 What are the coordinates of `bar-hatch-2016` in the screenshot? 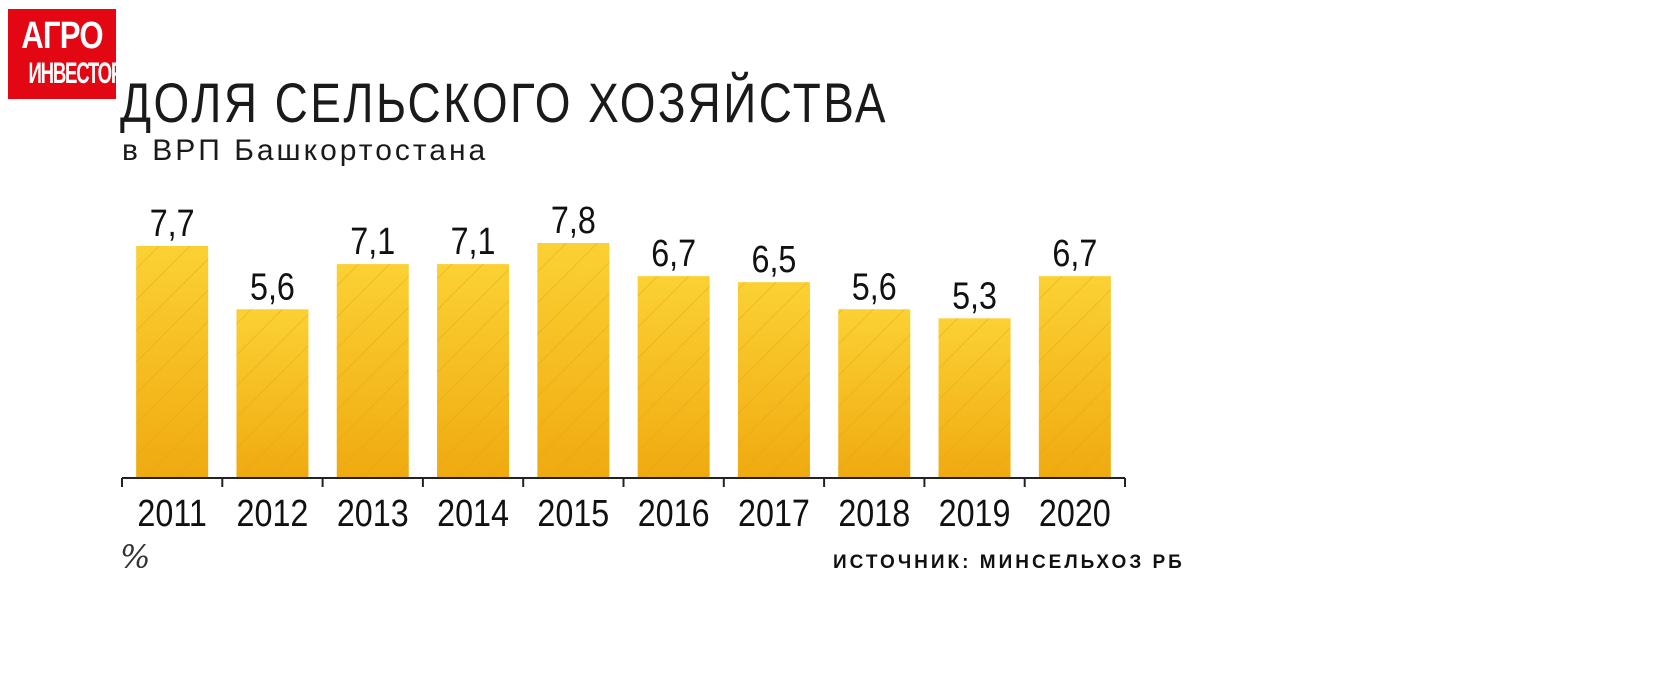 It's located at (673, 377).